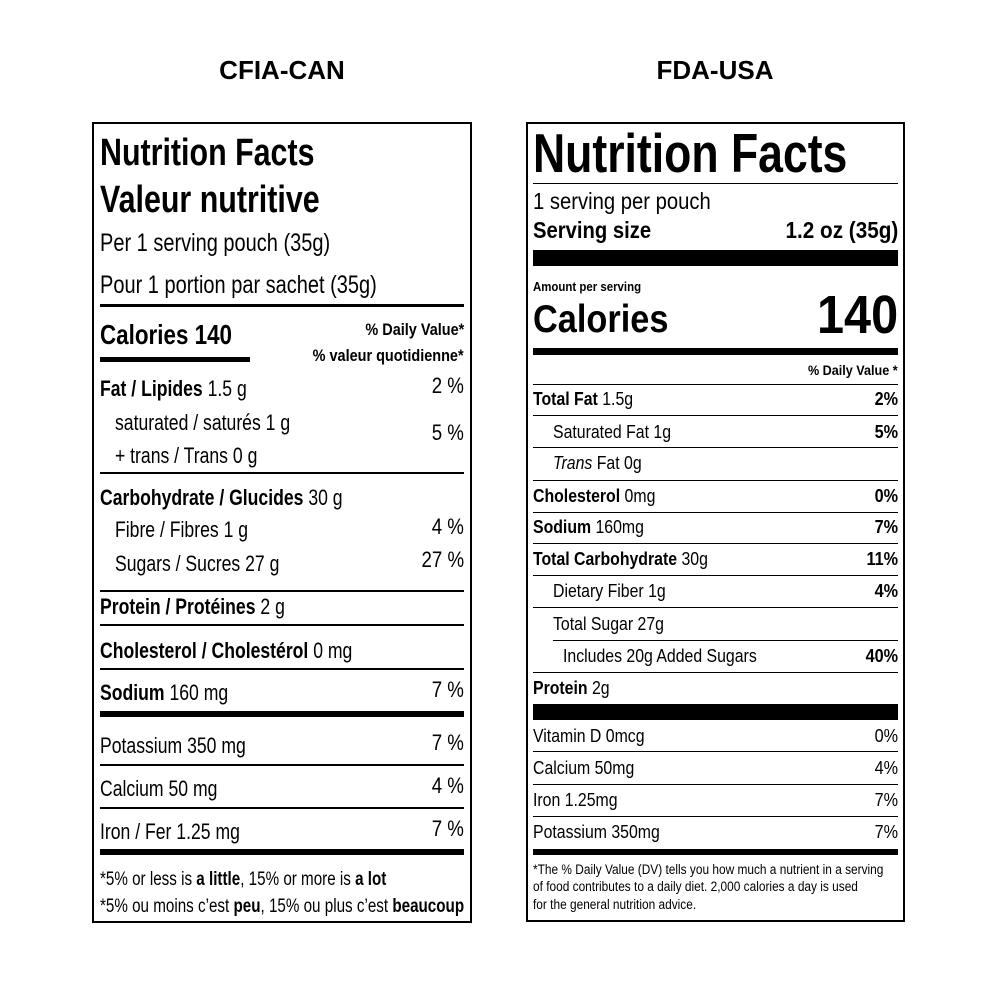 The image size is (1000, 1000). I want to click on name: Cholesterol, so click(577, 496).